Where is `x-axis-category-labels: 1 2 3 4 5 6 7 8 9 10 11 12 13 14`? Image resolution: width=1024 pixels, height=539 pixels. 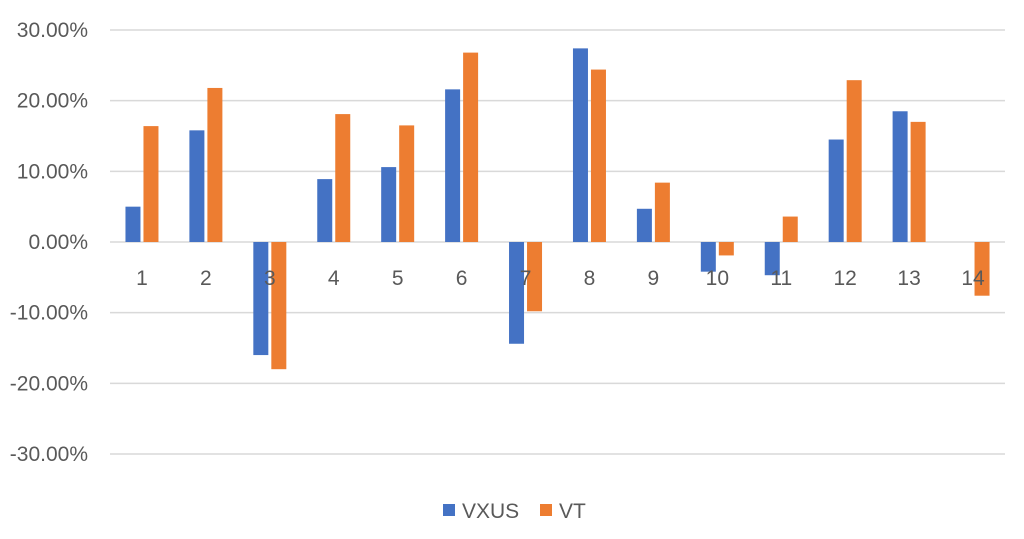
x-axis-category-labels: 1 2 3 4 5 6 7 8 9 10 11 12 13 14 is located at coordinates (560, 278).